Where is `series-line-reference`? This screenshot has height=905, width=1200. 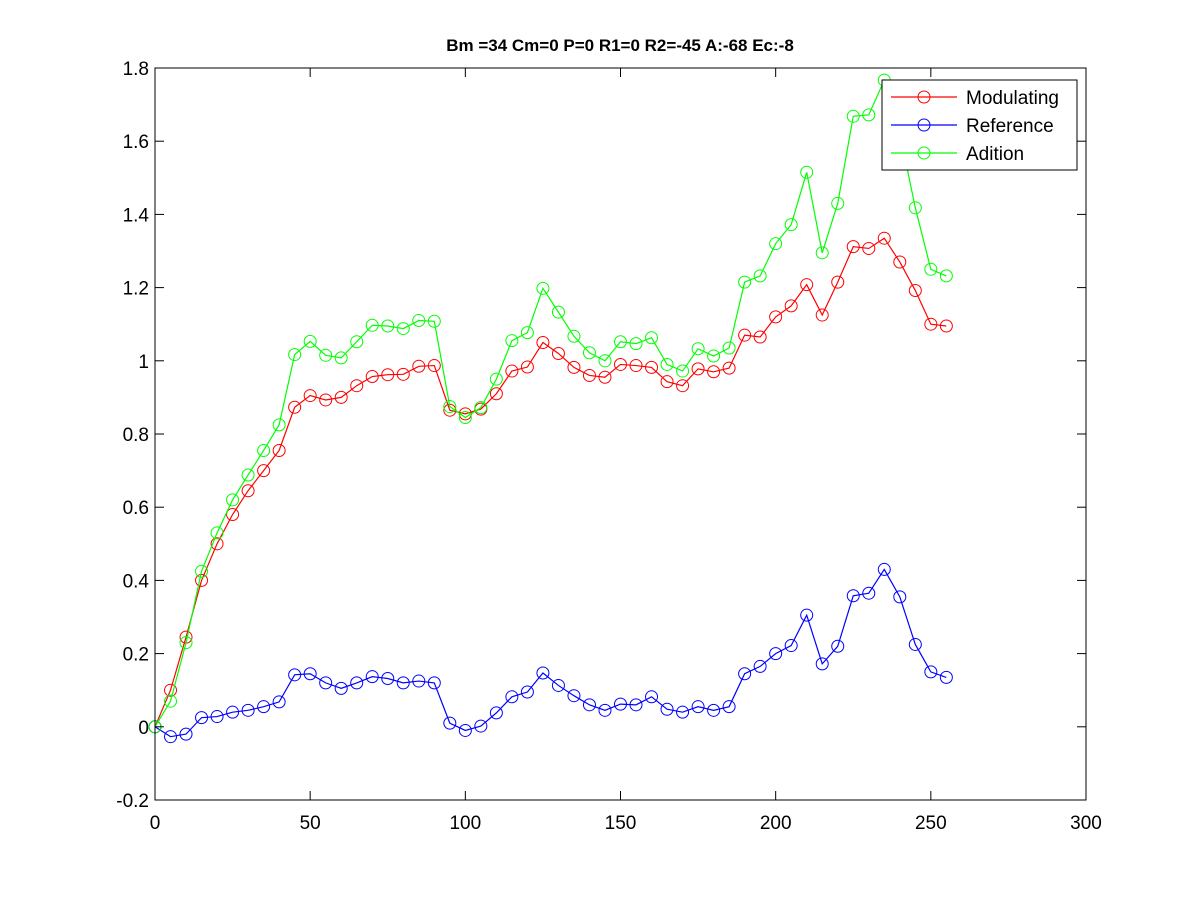
series-line-reference is located at coordinates (550, 653).